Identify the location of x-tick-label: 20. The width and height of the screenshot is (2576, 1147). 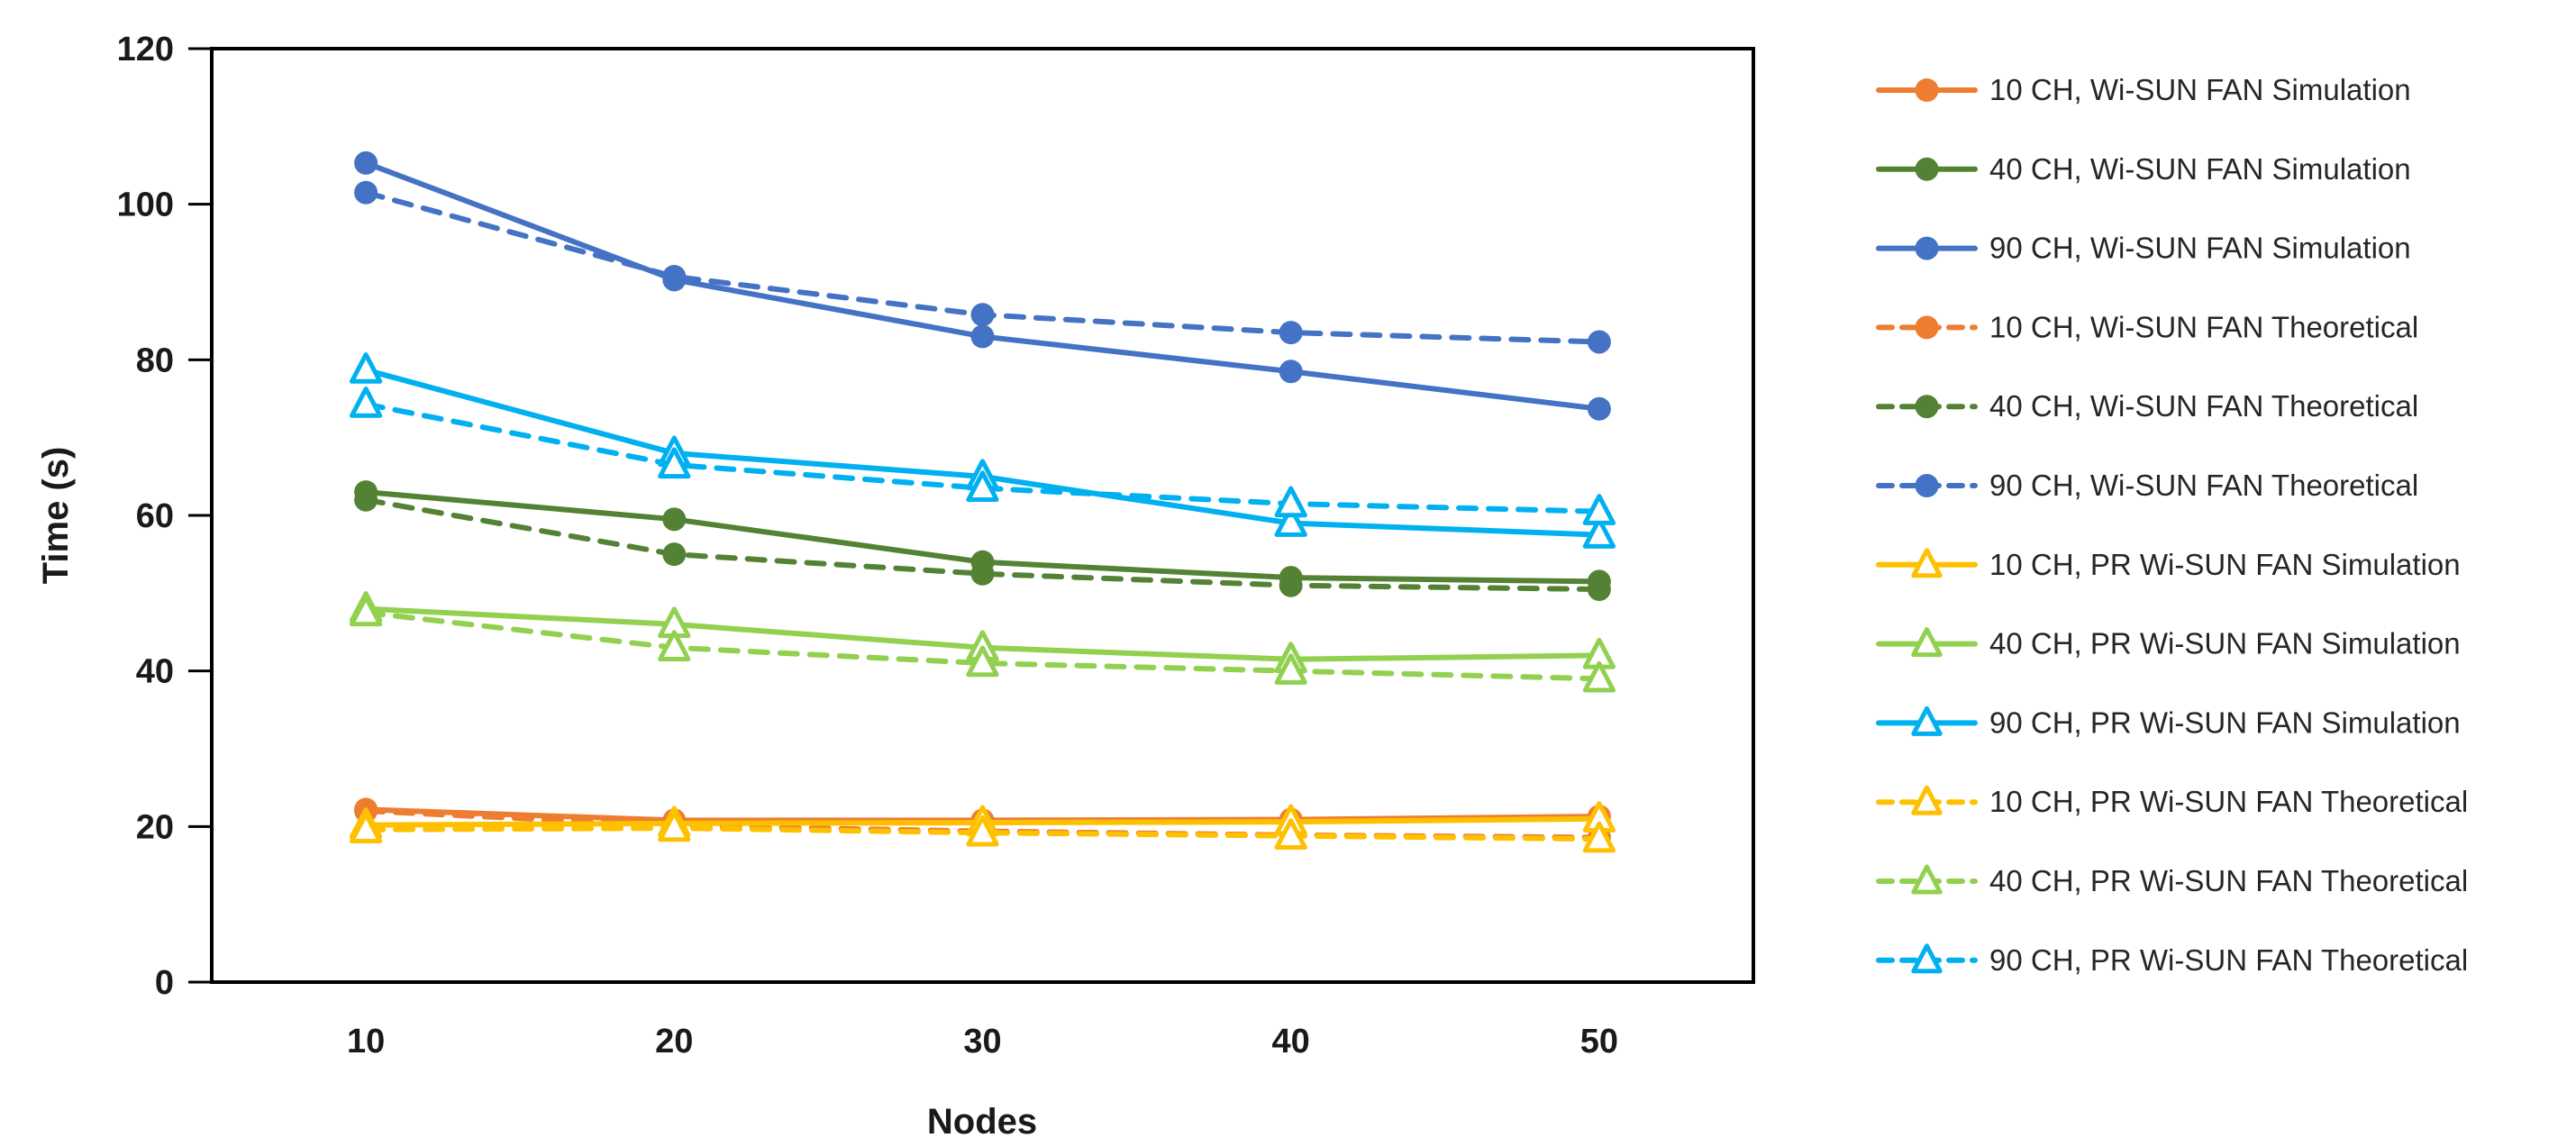
(674, 1042).